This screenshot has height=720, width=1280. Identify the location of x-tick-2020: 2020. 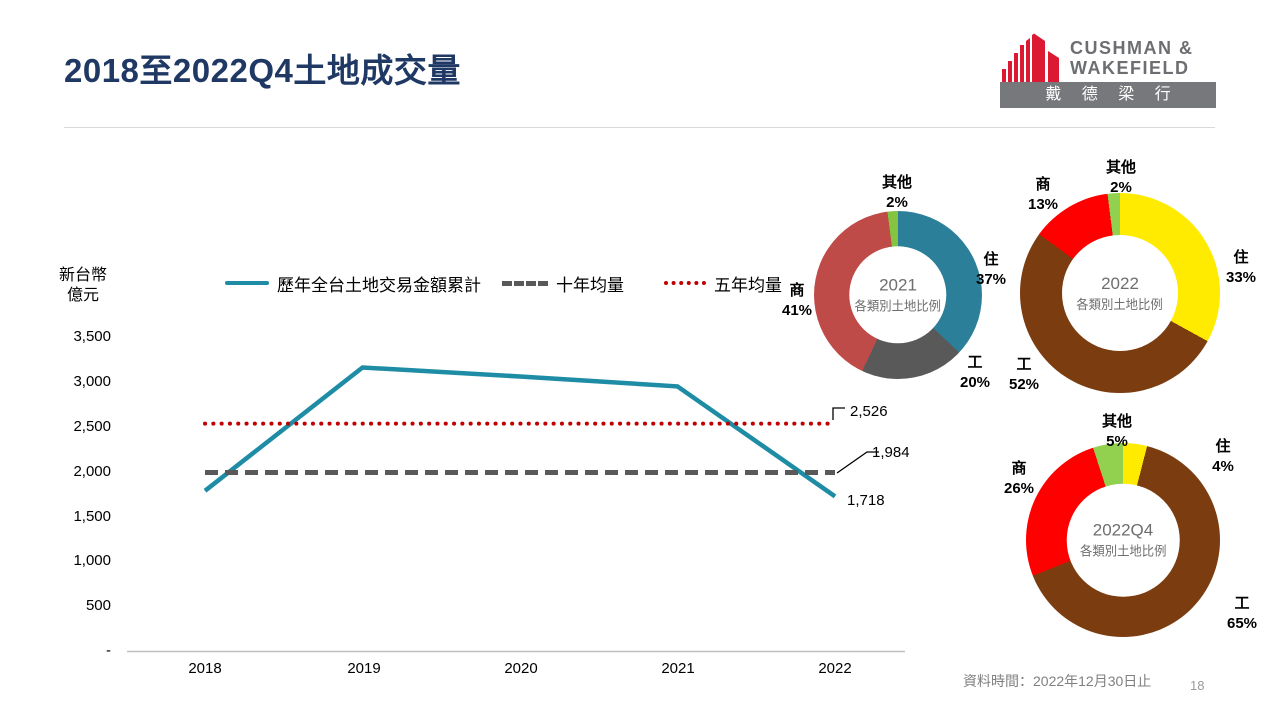
(521, 668).